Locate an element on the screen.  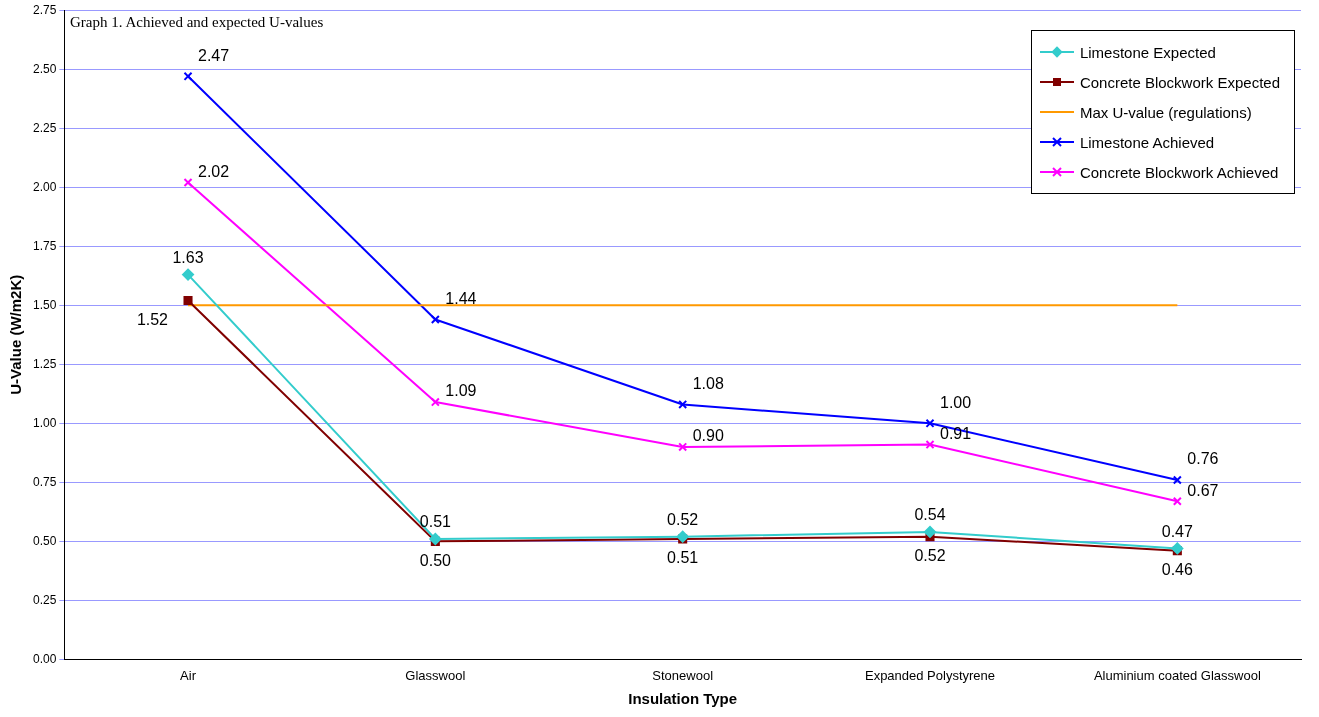
y-tick-label: 0.00 is located at coordinates (45, 658).